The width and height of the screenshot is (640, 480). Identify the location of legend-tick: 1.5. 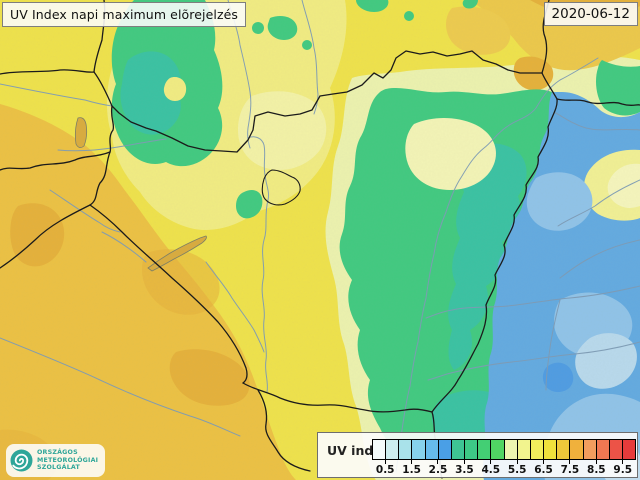
(411, 468).